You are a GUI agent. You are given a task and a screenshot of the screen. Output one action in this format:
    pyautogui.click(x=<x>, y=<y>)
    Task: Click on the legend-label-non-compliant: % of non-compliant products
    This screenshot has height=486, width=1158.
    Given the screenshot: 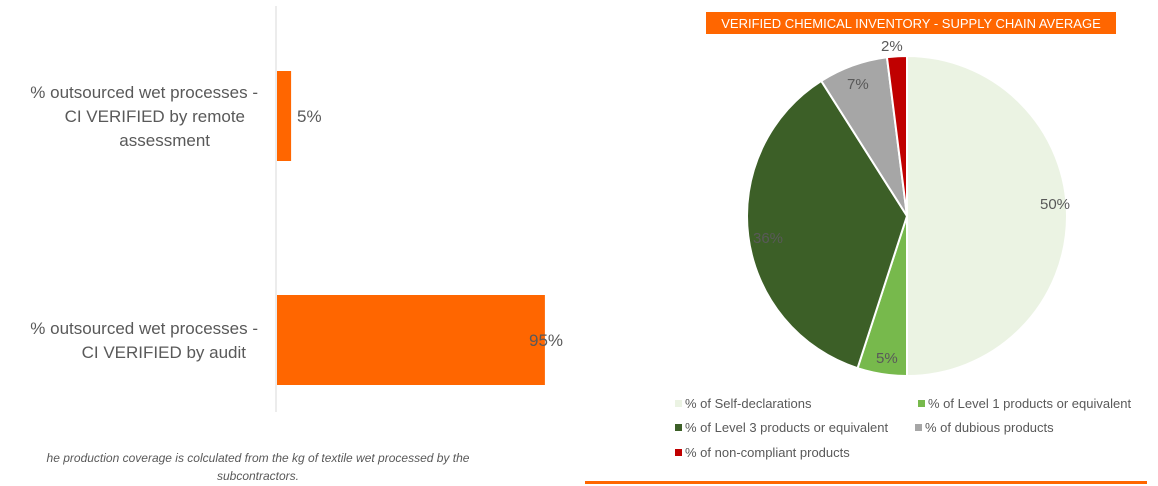 What is the action you would take?
    pyautogui.click(x=767, y=452)
    